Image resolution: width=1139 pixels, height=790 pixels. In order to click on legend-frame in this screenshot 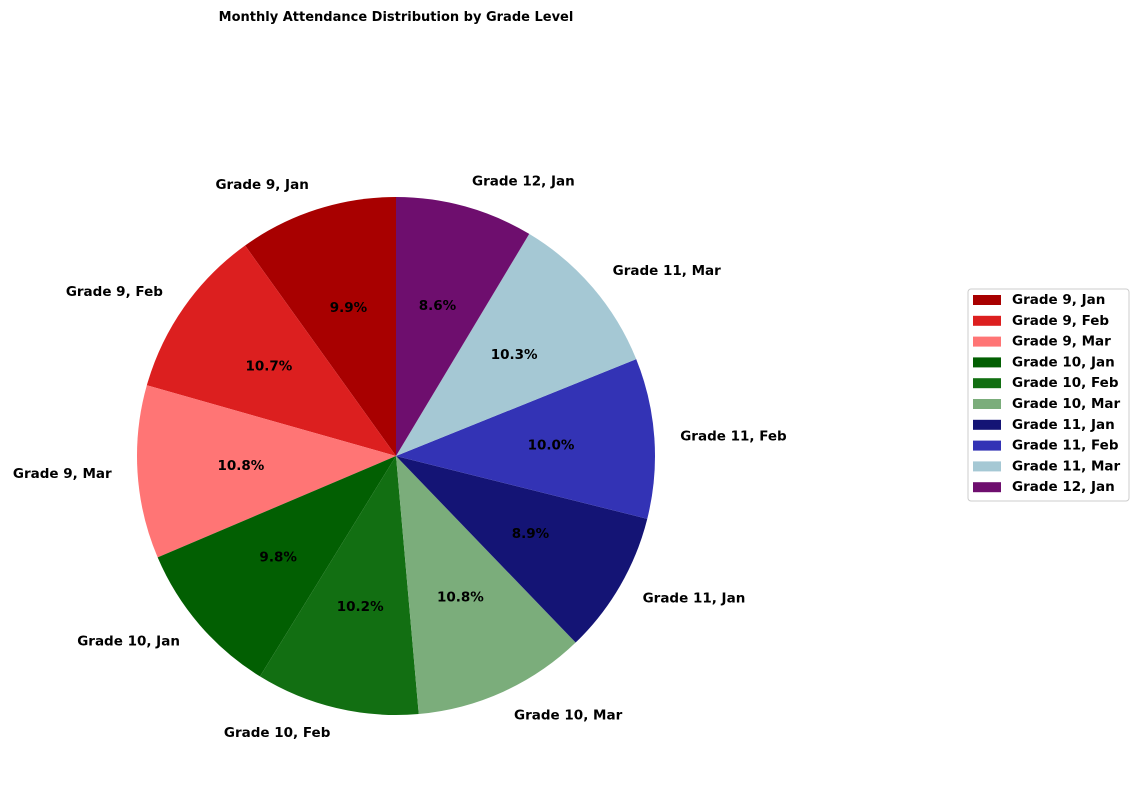, I will do `click(1048, 395)`.